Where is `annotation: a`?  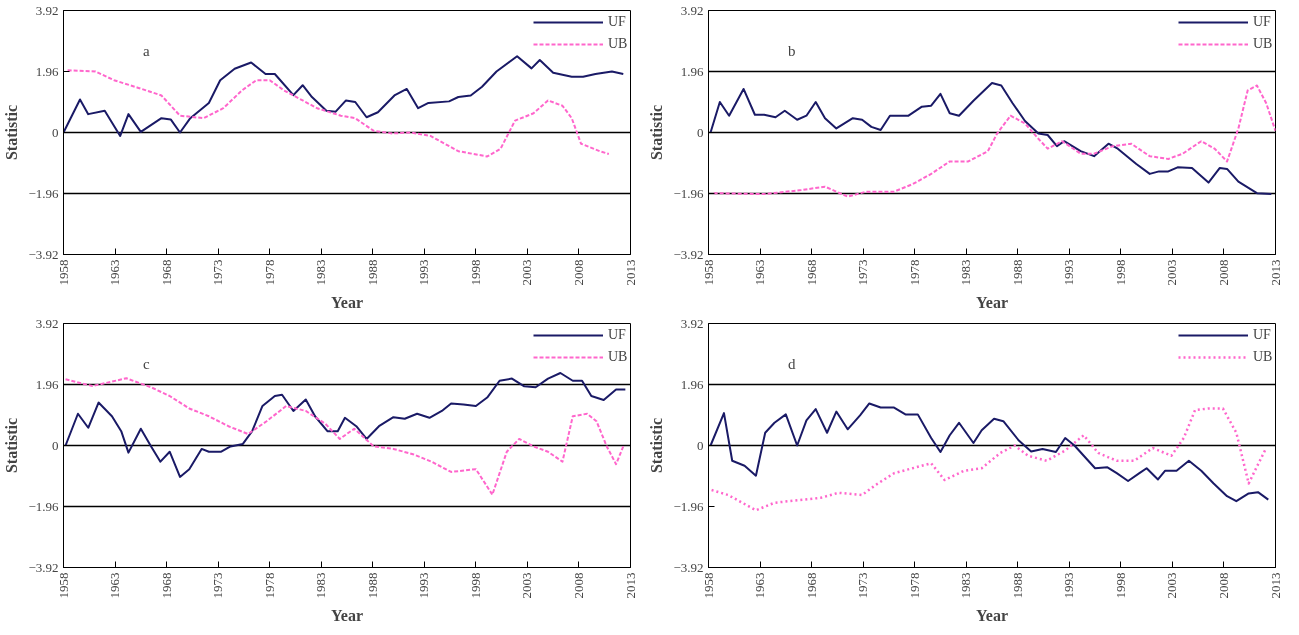
annotation: a is located at coordinates (146, 51).